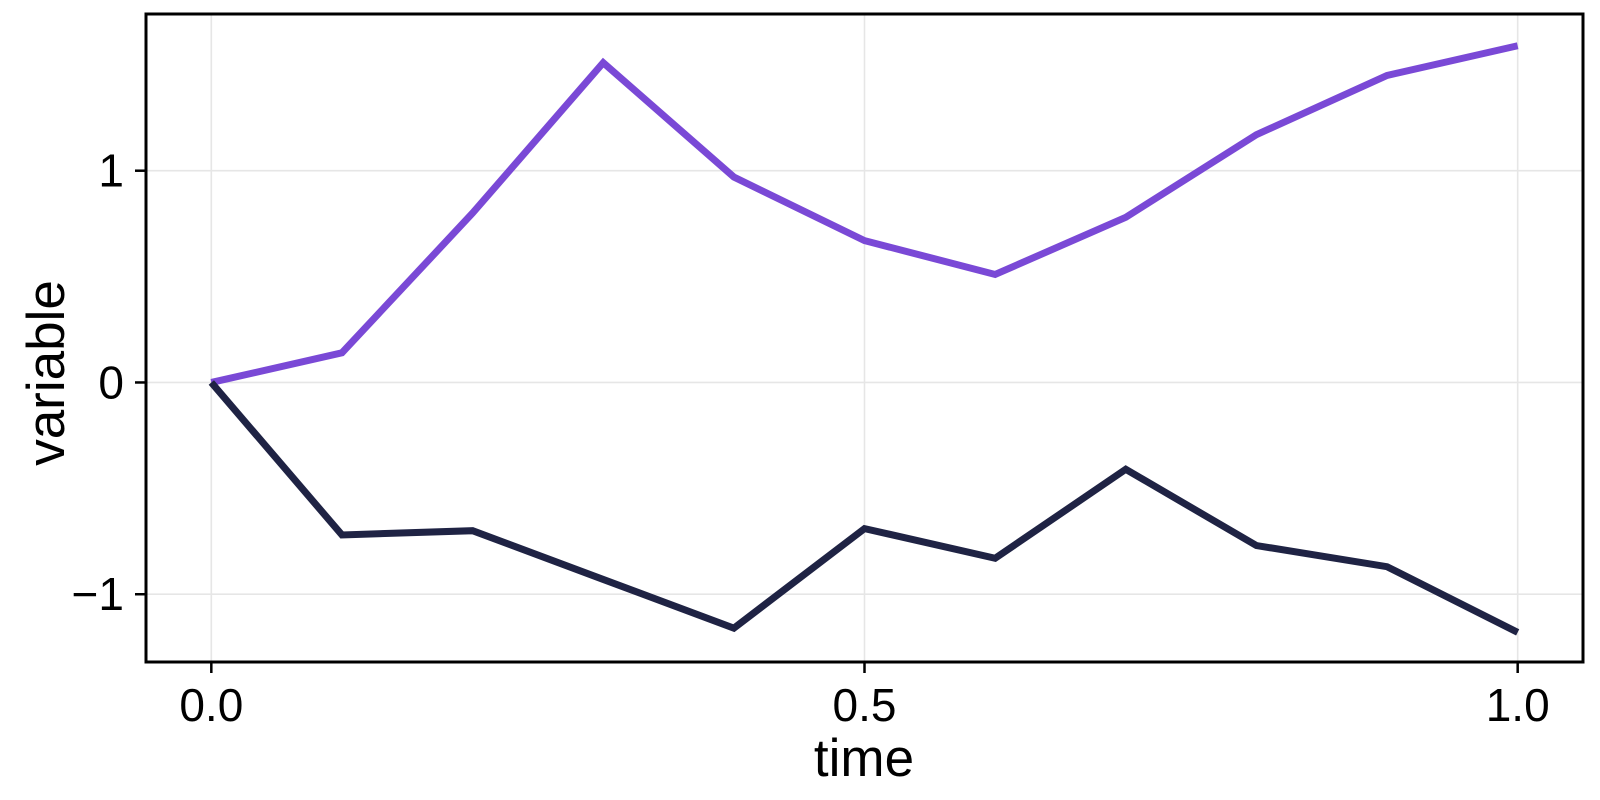 Image resolution: width=1600 pixels, height=800 pixels. What do you see at coordinates (865, 705) in the screenshot?
I see `x-tick-label: 0.5` at bounding box center [865, 705].